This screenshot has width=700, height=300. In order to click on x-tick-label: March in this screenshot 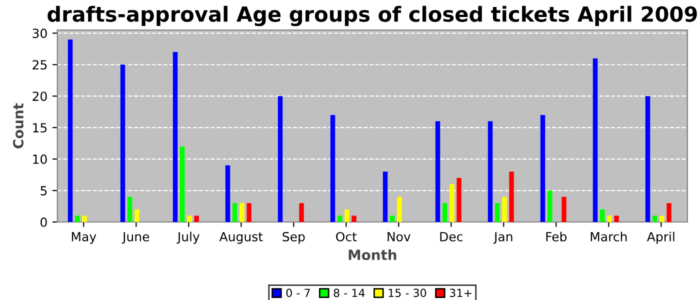, I will do `click(608, 237)`.